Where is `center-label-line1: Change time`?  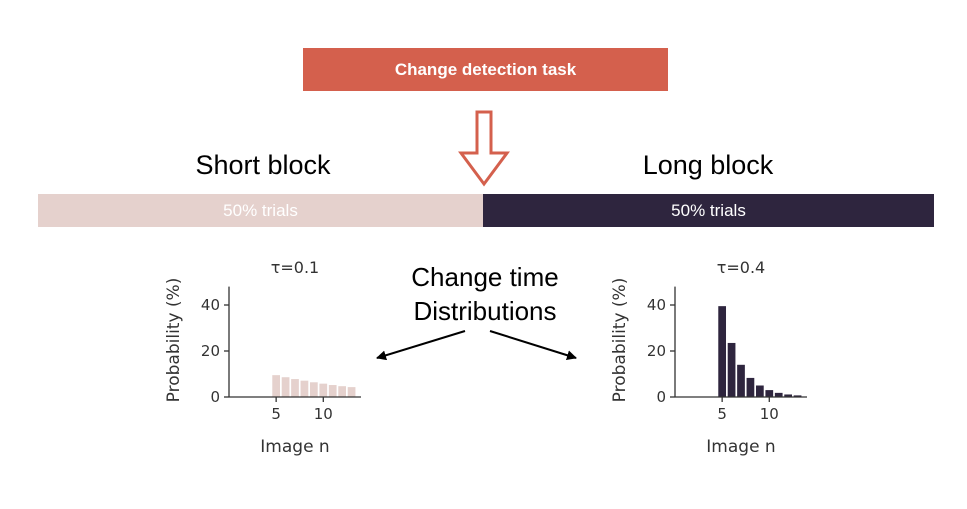
center-label-line1: Change time is located at coordinates (485, 277).